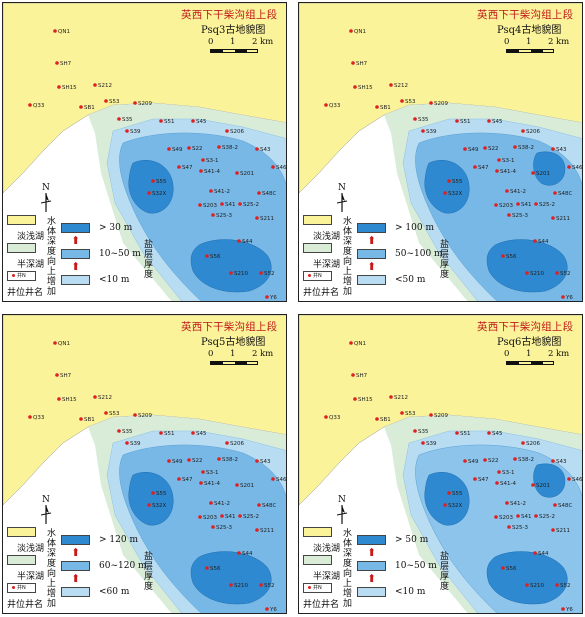 This screenshot has width=585, height=617. I want to click on well-label-s48c: S48C, so click(269, 194).